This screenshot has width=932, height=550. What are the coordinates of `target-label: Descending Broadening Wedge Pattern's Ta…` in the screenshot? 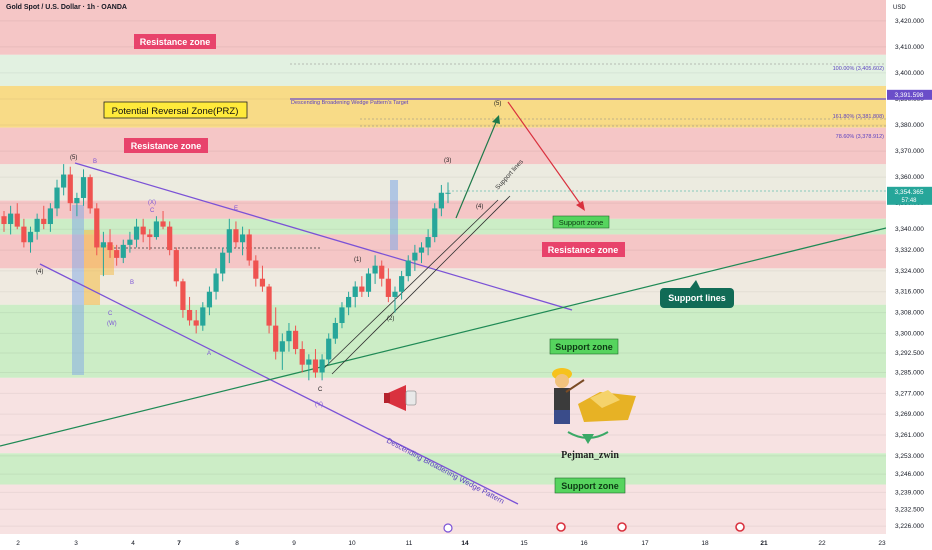 It's located at (350, 103).